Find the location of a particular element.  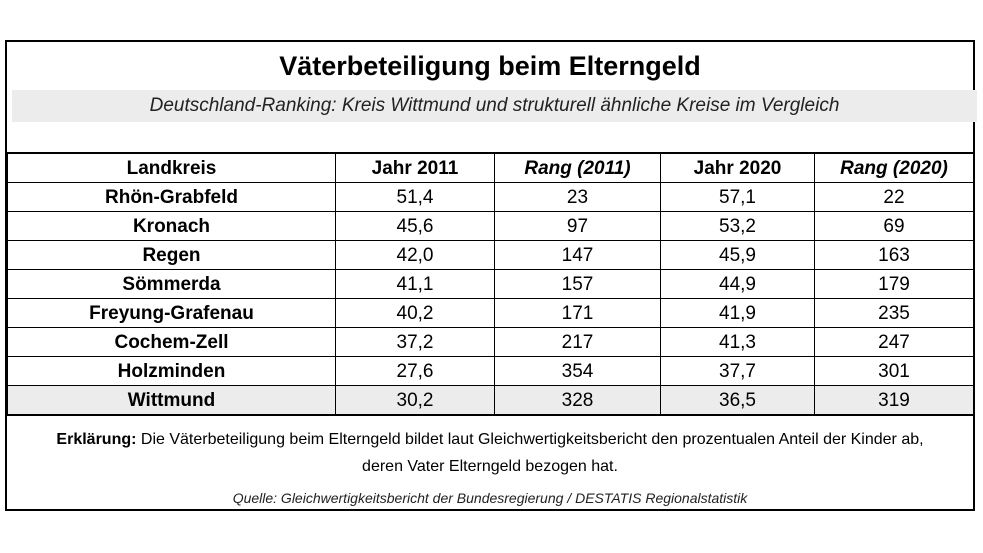

table-row: Holzminden 27,6 354 37,7 301 is located at coordinates (490, 371).